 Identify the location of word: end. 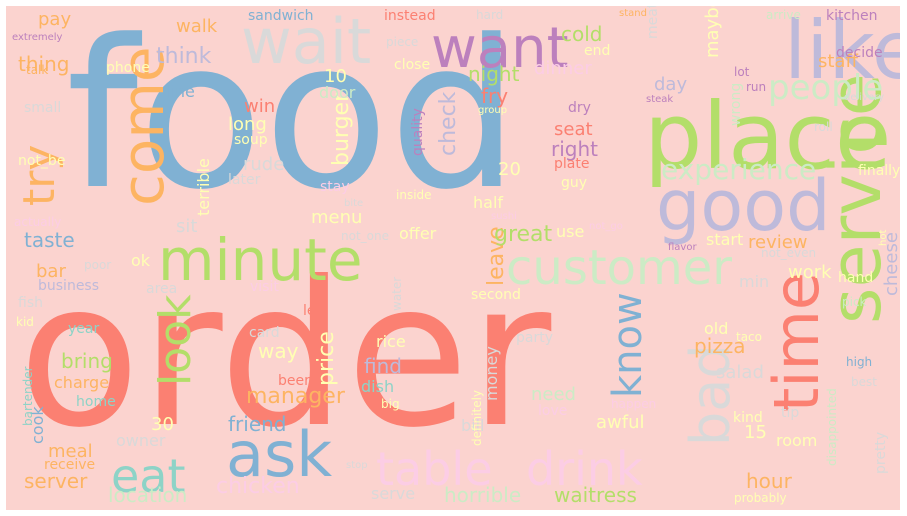
(597, 51).